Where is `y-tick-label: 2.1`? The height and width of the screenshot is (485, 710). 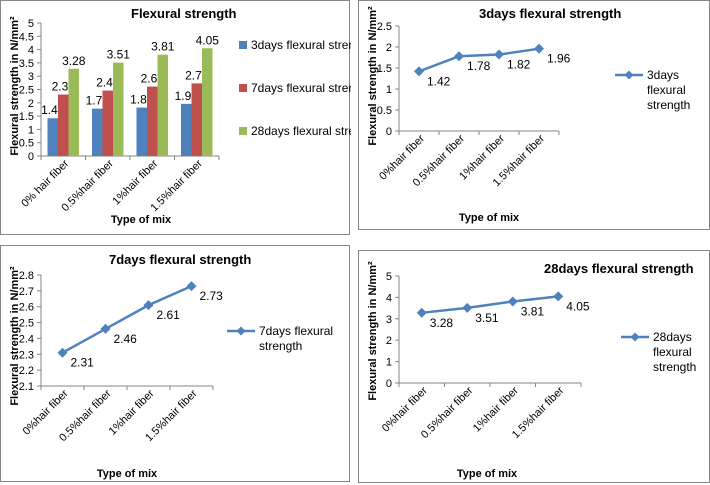
y-tick-label: 2.1 is located at coordinates (26, 387).